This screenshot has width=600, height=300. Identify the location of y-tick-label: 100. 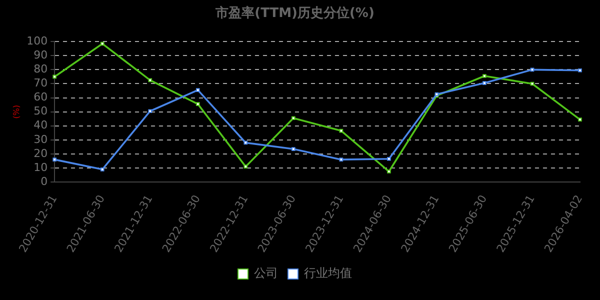
(37, 41).